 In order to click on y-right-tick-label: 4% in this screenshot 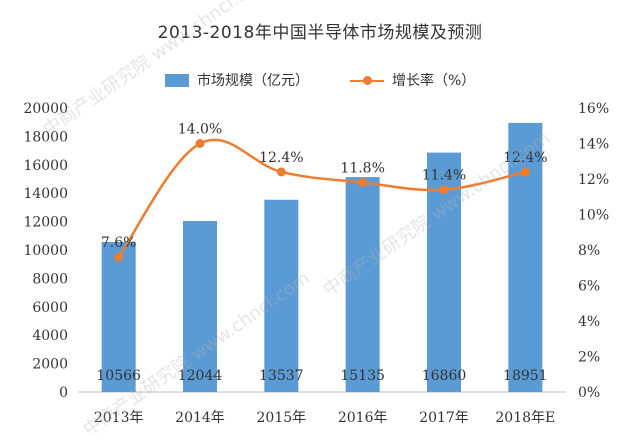, I will do `click(589, 322)`.